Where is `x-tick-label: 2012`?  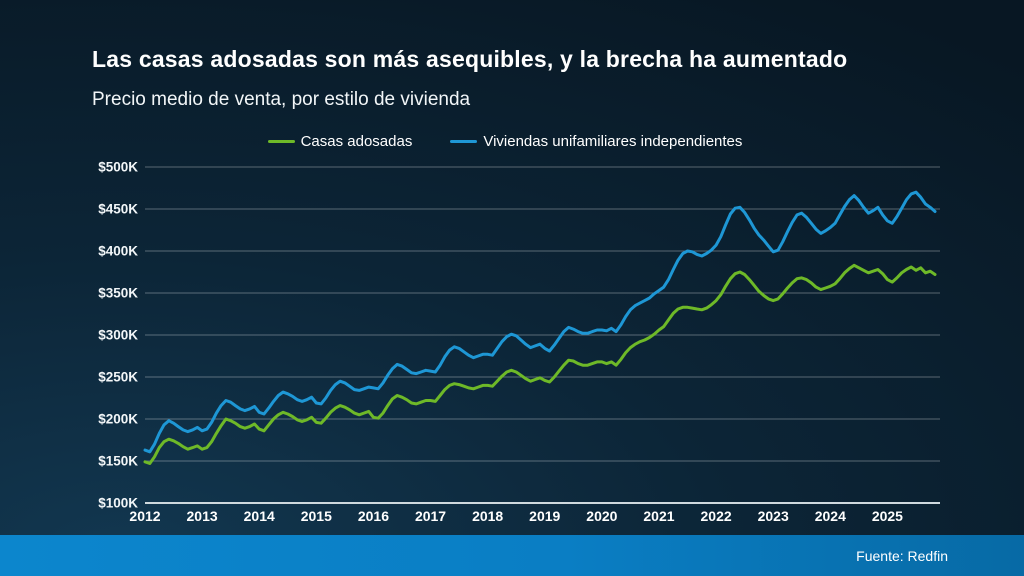
x-tick-label: 2012 is located at coordinates (144, 516).